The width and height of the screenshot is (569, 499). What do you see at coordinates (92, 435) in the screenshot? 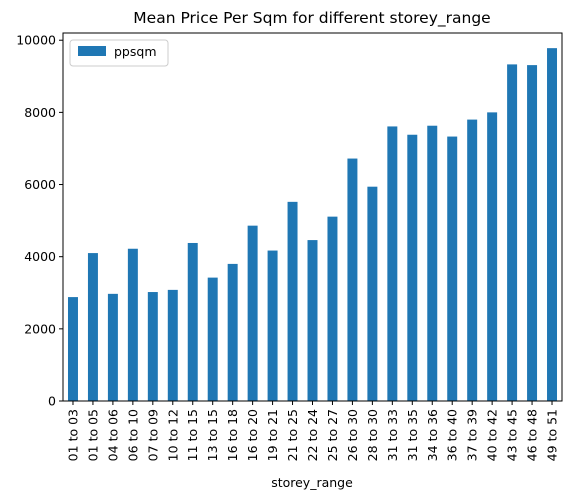
I see `x-tick-label: 01 to 05` at bounding box center [92, 435].